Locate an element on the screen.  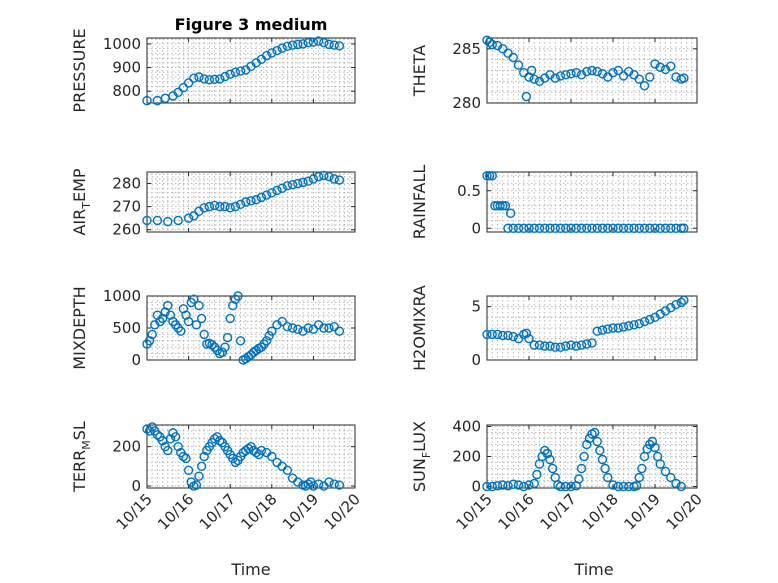
y-axis-label: AIRTEMP is located at coordinates (81, 201).